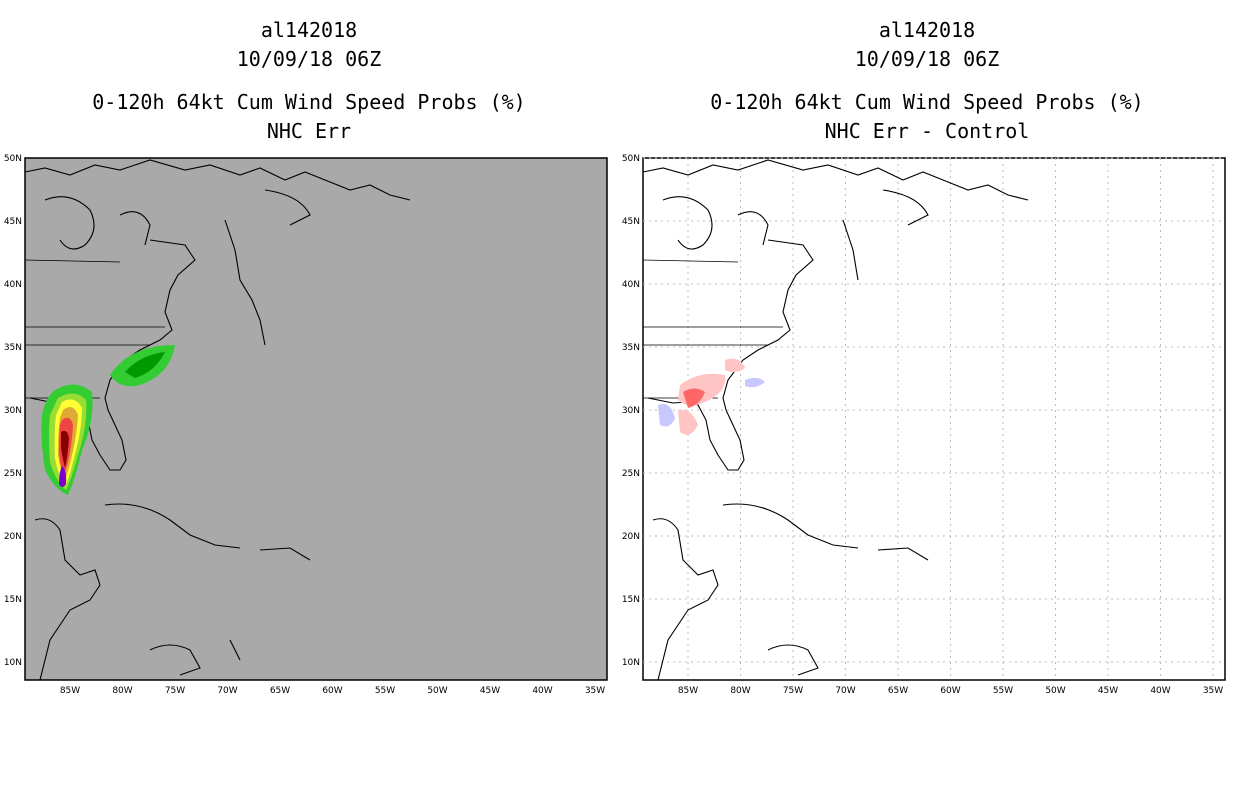 The width and height of the screenshot is (1236, 800). I want to click on left-title-storm-id: al142018, so click(309, 30).